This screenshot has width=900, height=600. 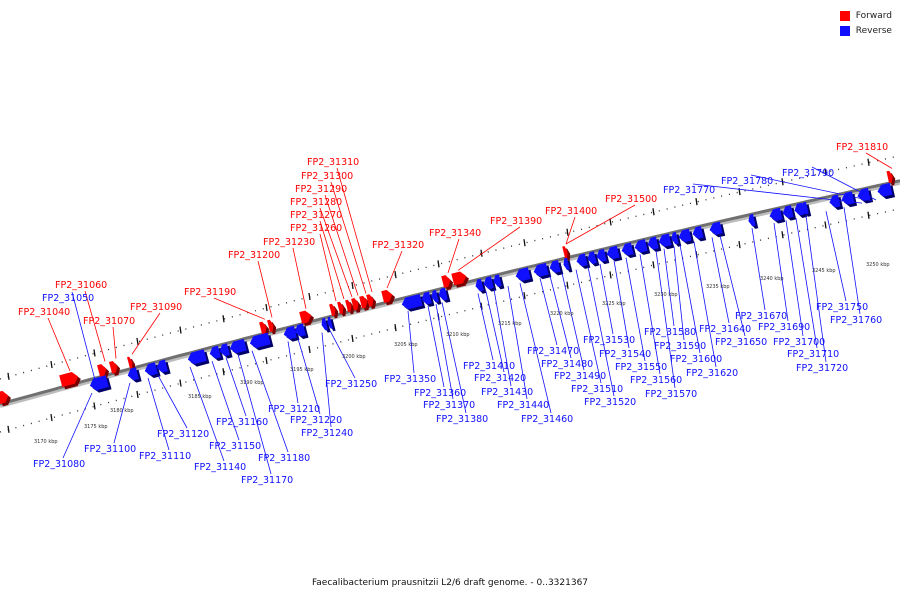 What do you see at coordinates (156, 307) in the screenshot?
I see `forward-gene-label: FP2_31090` at bounding box center [156, 307].